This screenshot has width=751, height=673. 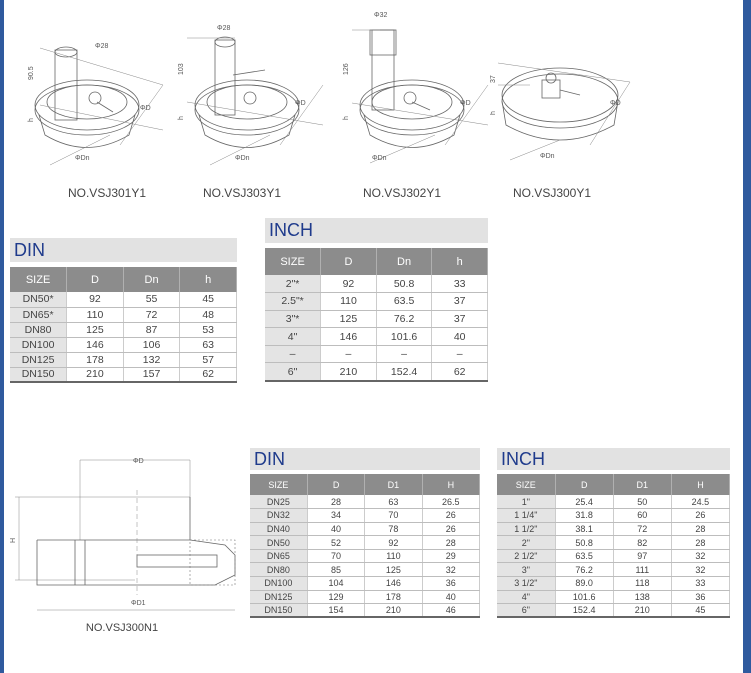 What do you see at coordinates (393, 484) in the screenshot?
I see `column-header: D1` at bounding box center [393, 484].